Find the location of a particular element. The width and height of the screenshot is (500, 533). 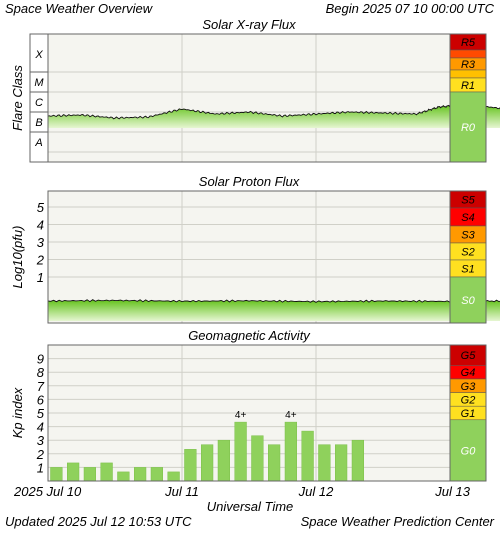

page-title: Space Weather Overview is located at coordinates (79, 8).